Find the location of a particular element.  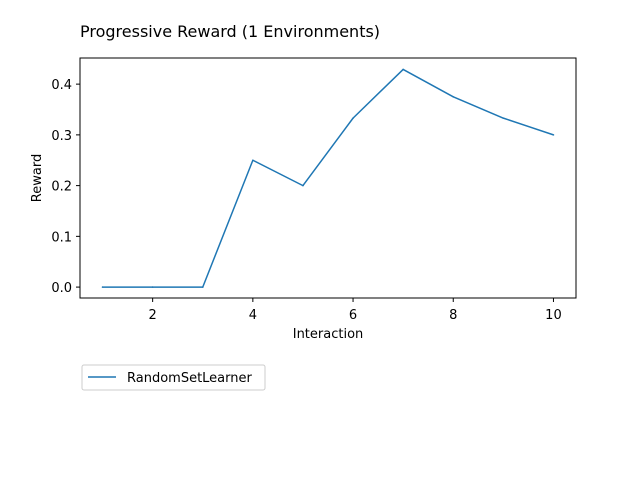

y-tick-label: 0.4 is located at coordinates (61, 85).